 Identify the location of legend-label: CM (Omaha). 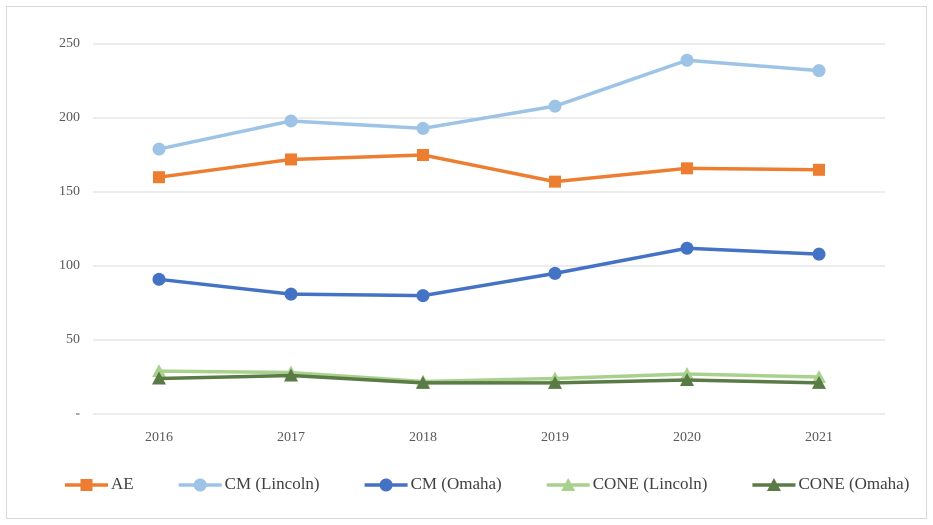
(456, 483).